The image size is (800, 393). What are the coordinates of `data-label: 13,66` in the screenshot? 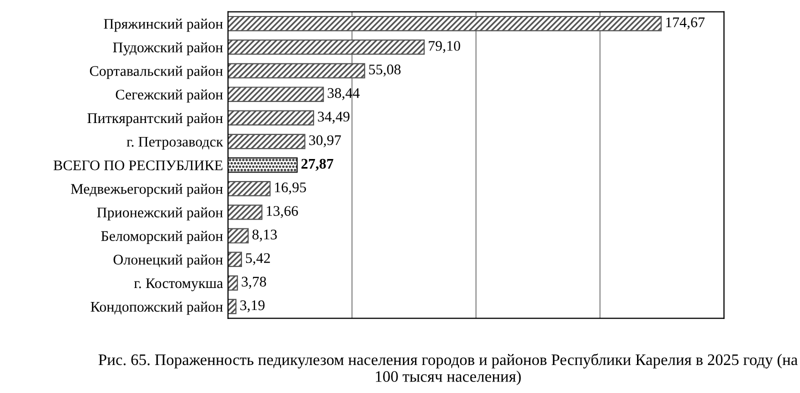 It's located at (282, 212).